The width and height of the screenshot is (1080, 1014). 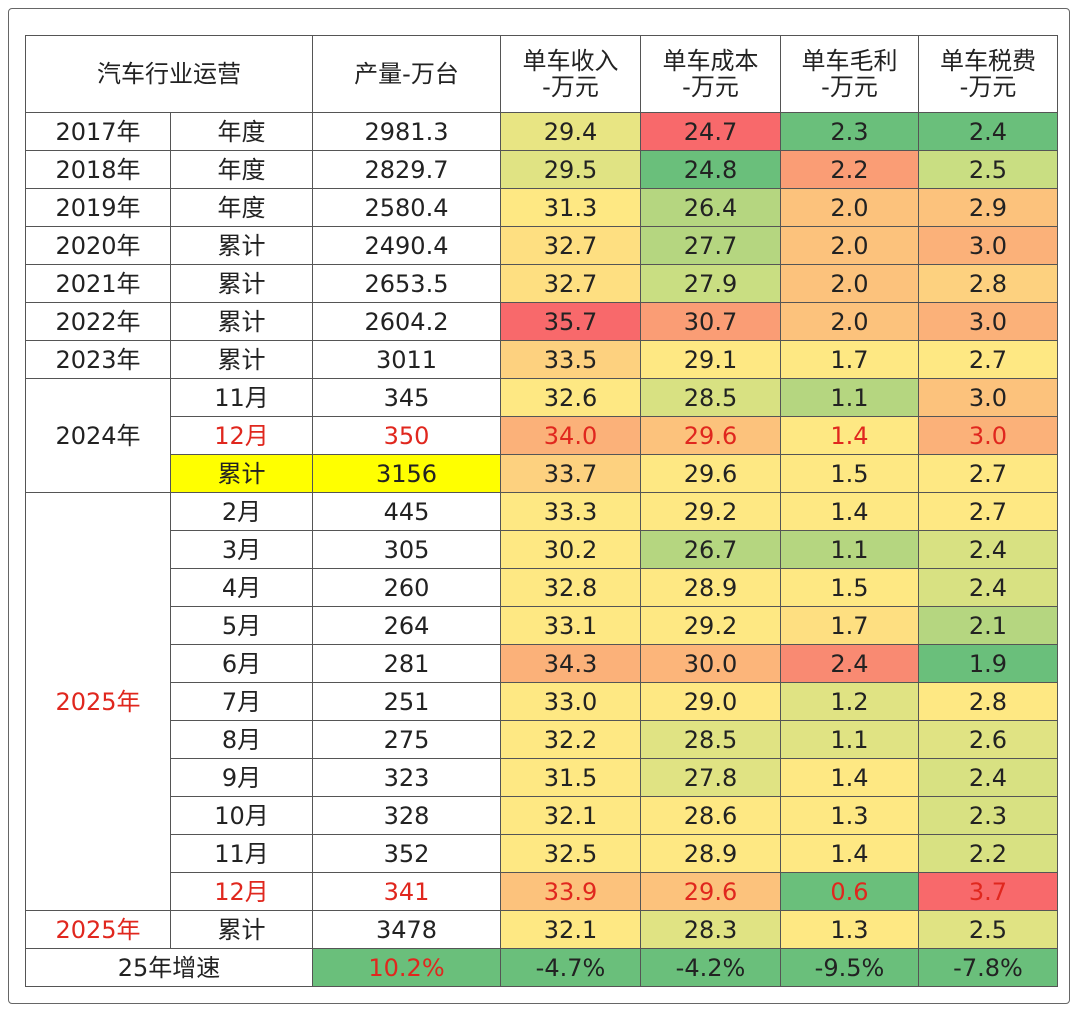 I want to click on data-row: 2023年 累计 3011 33.5 29.1 1.7 2.7, so click(x=541, y=359).